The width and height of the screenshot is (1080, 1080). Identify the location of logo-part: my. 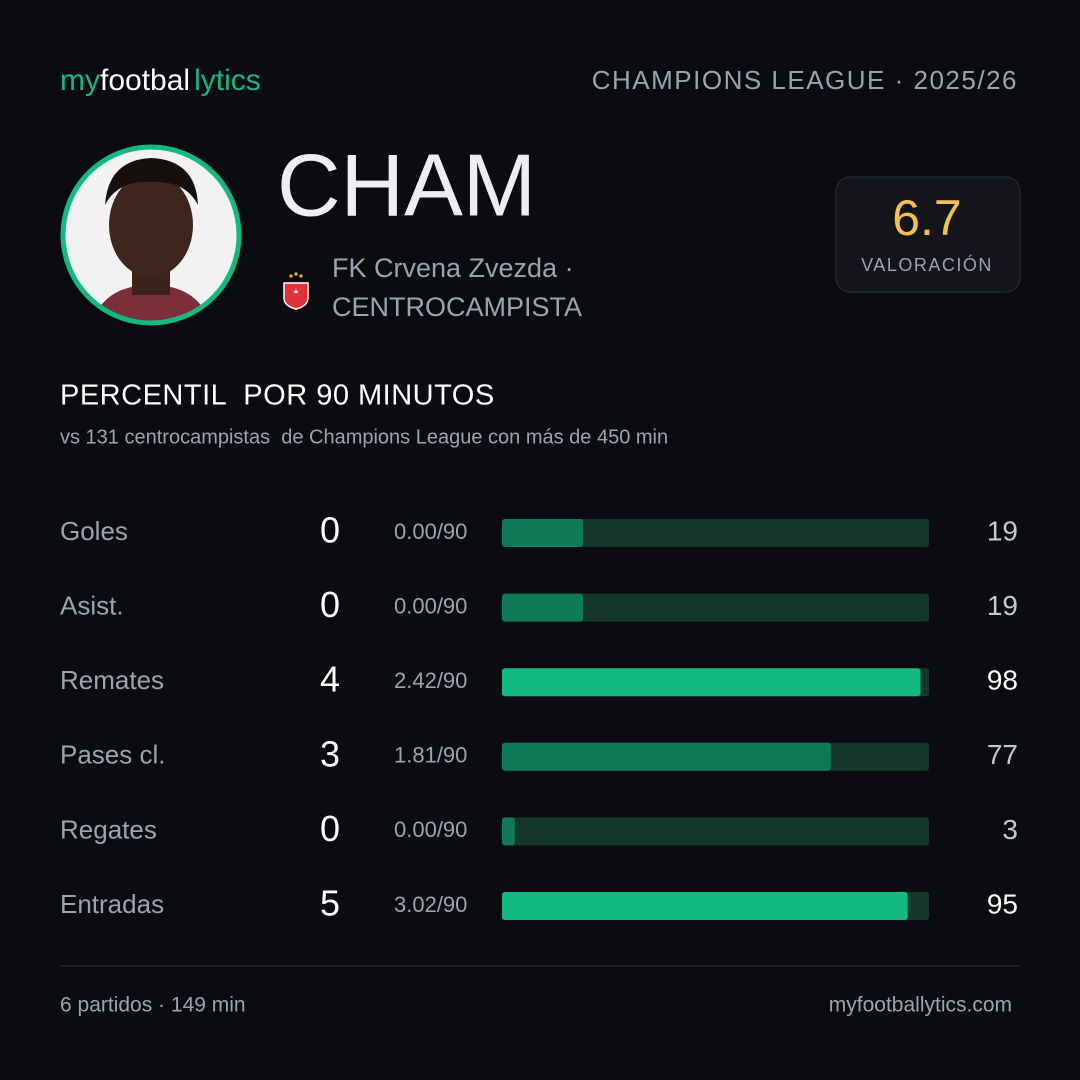
(80, 80).